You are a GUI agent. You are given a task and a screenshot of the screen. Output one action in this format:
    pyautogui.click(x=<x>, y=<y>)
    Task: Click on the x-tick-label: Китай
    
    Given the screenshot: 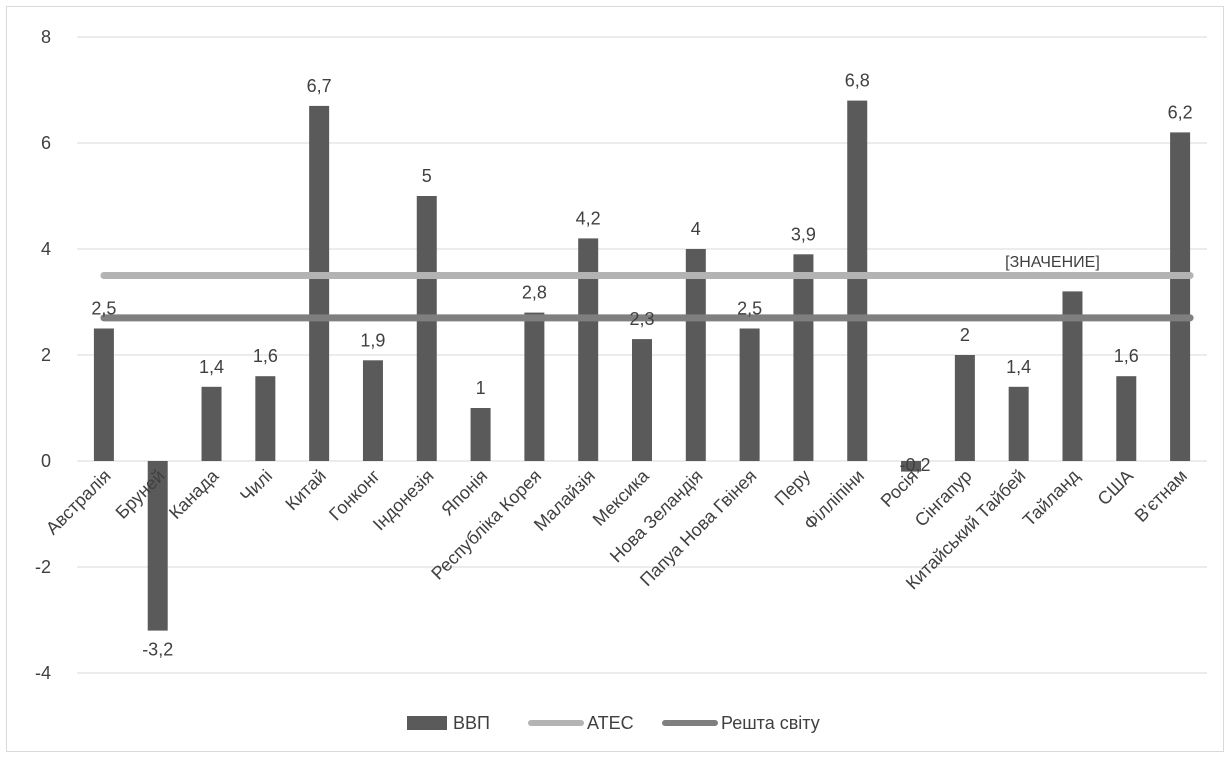 What is the action you would take?
    pyautogui.click(x=305, y=490)
    